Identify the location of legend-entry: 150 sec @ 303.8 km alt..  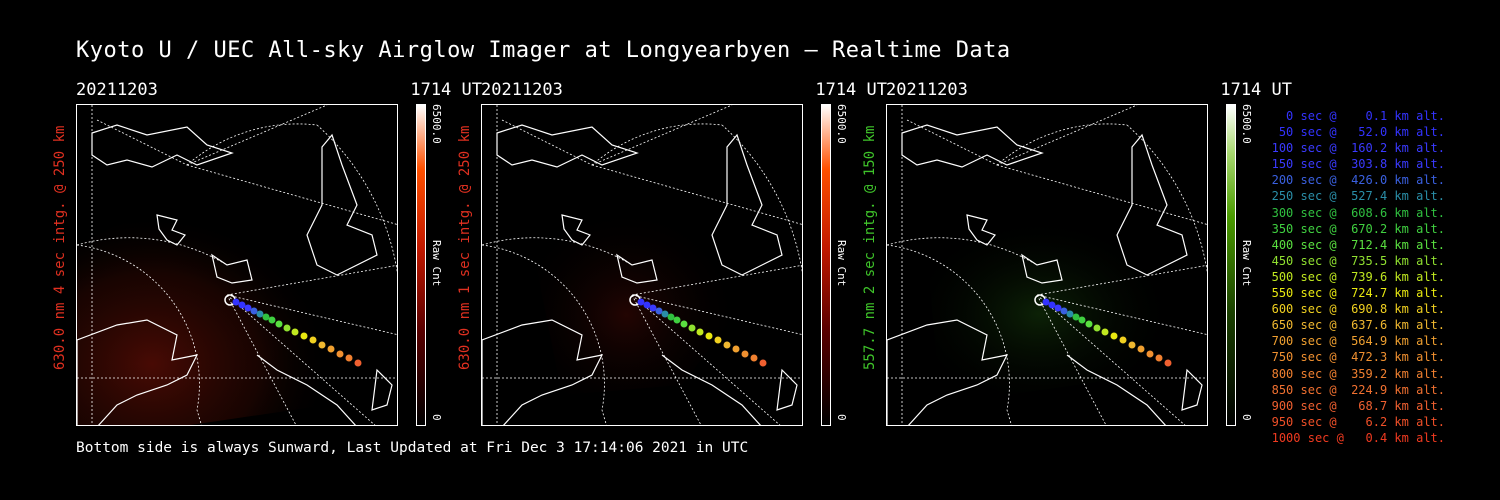
(1358, 164).